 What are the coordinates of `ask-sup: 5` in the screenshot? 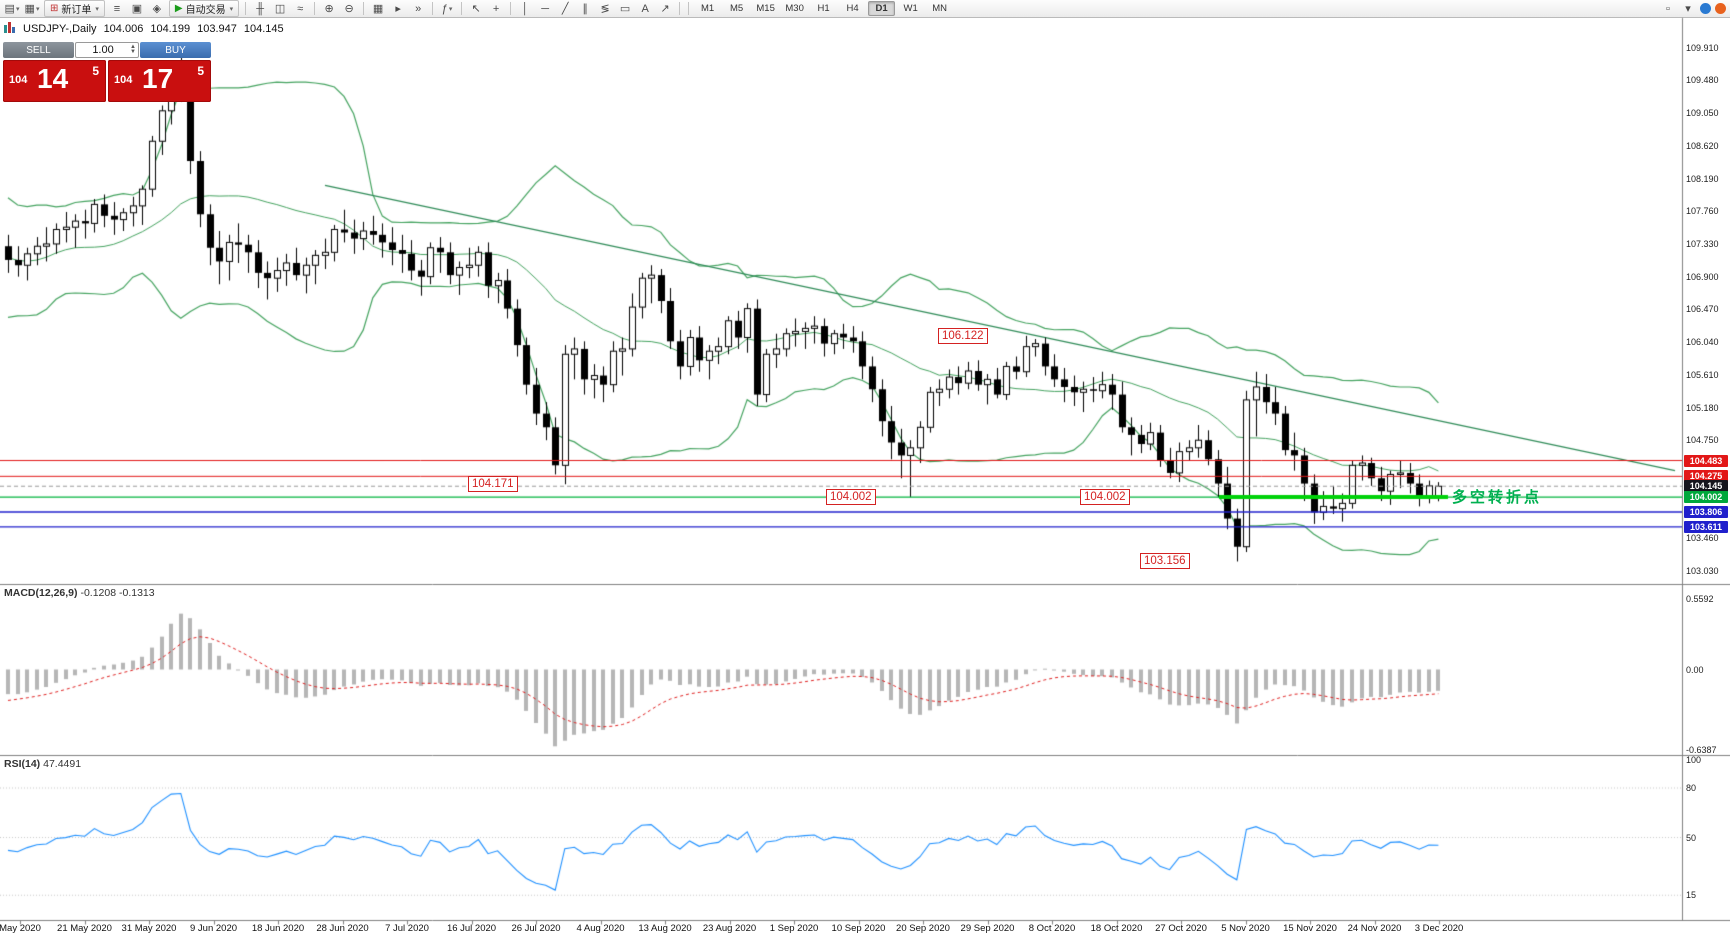 It's located at (200, 71).